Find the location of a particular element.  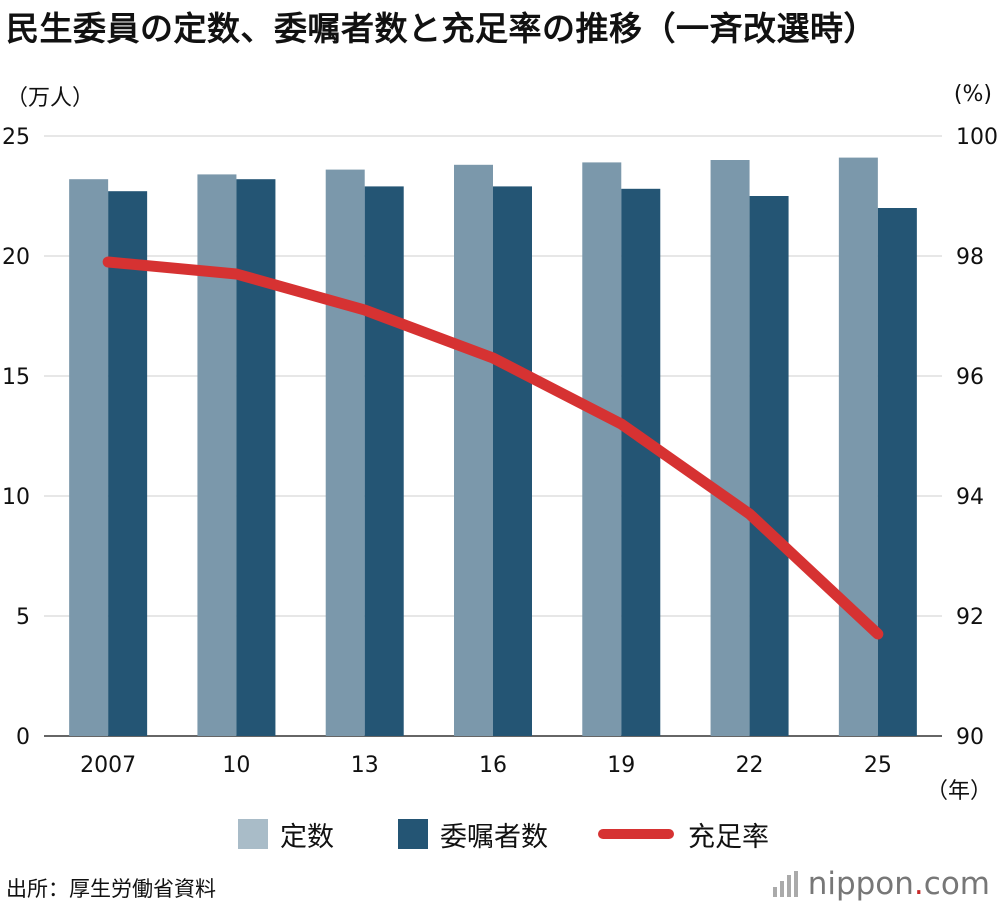

x-tick-label: 13 is located at coordinates (365, 765).